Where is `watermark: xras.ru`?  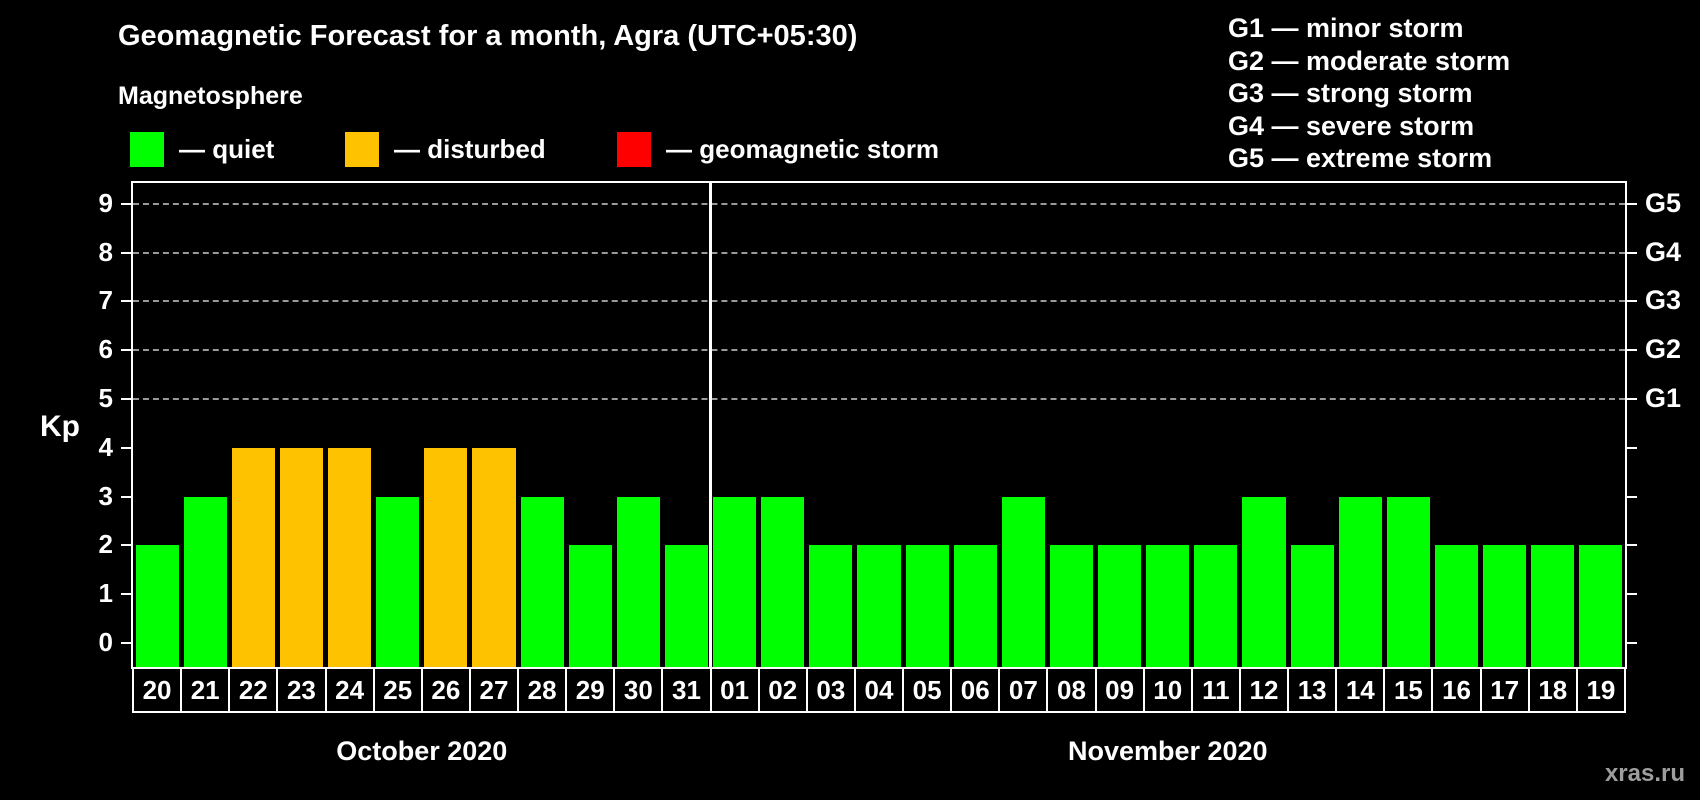 watermark: xras.ru is located at coordinates (1644, 773).